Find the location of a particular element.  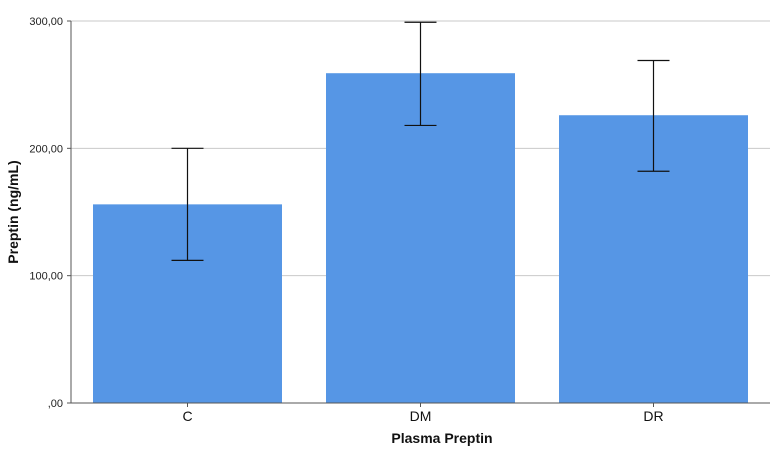

y-tick-label: 200,00 is located at coordinates (46, 149).